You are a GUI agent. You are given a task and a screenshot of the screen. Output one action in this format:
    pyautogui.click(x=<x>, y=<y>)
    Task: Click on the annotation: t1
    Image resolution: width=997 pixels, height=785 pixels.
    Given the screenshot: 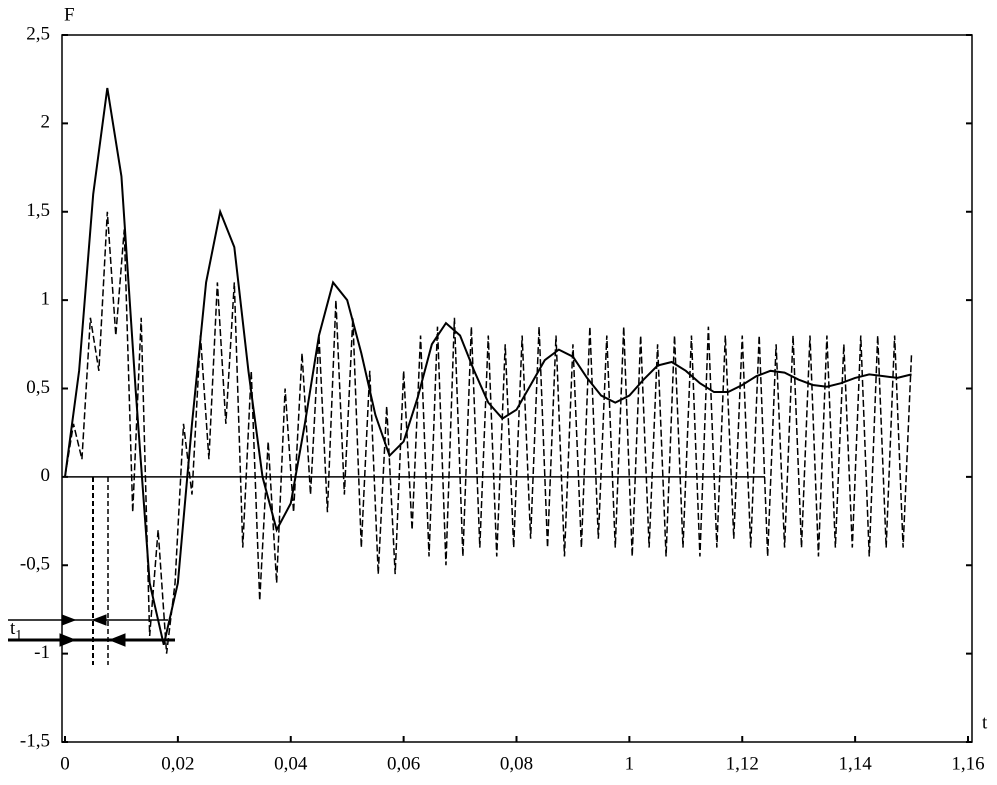 What is the action you would take?
    pyautogui.click(x=16, y=630)
    